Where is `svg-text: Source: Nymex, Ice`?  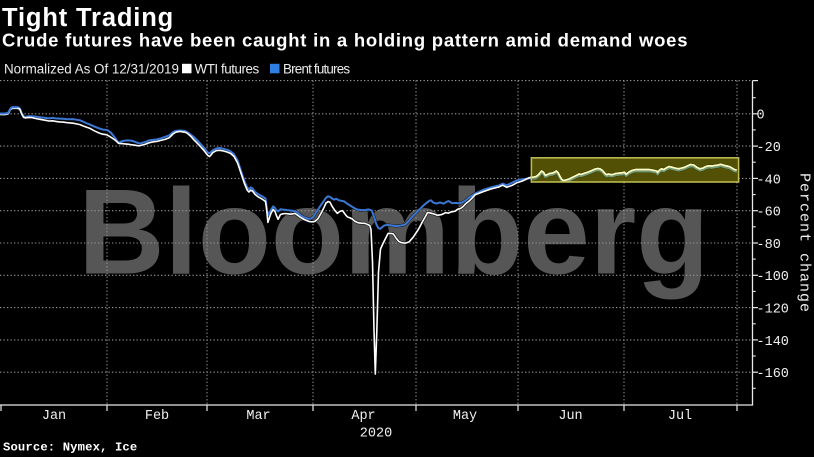 svg-text: Source: Nymex, Ice is located at coordinates (70, 448).